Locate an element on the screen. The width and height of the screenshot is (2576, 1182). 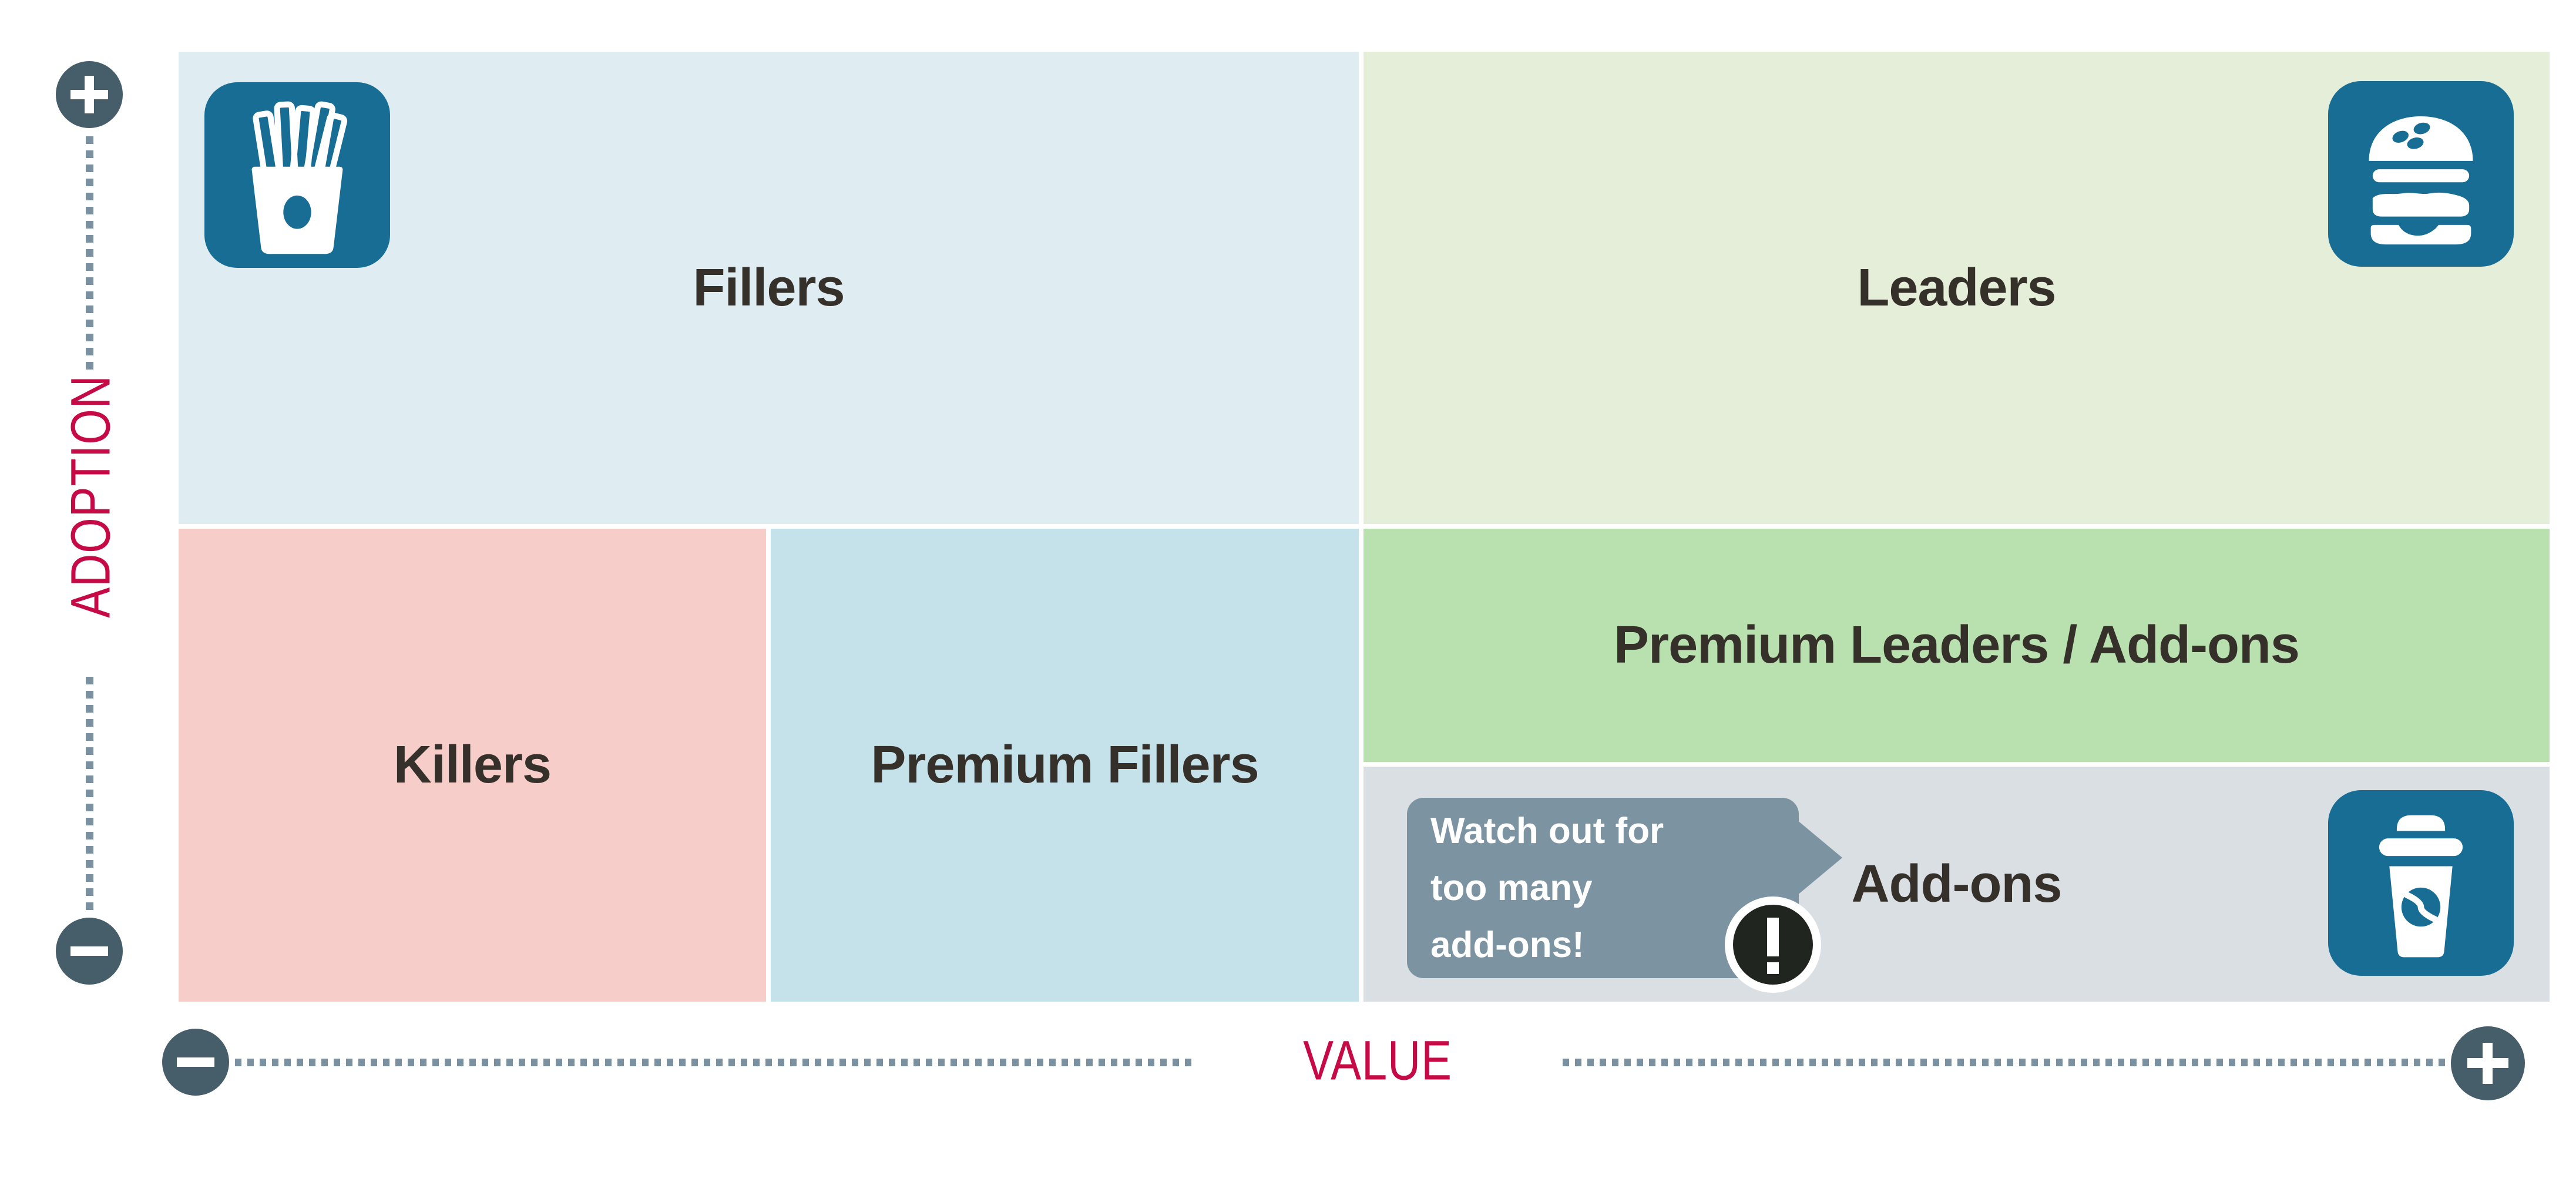
adoption-plus-icon is located at coordinates (90, 95).